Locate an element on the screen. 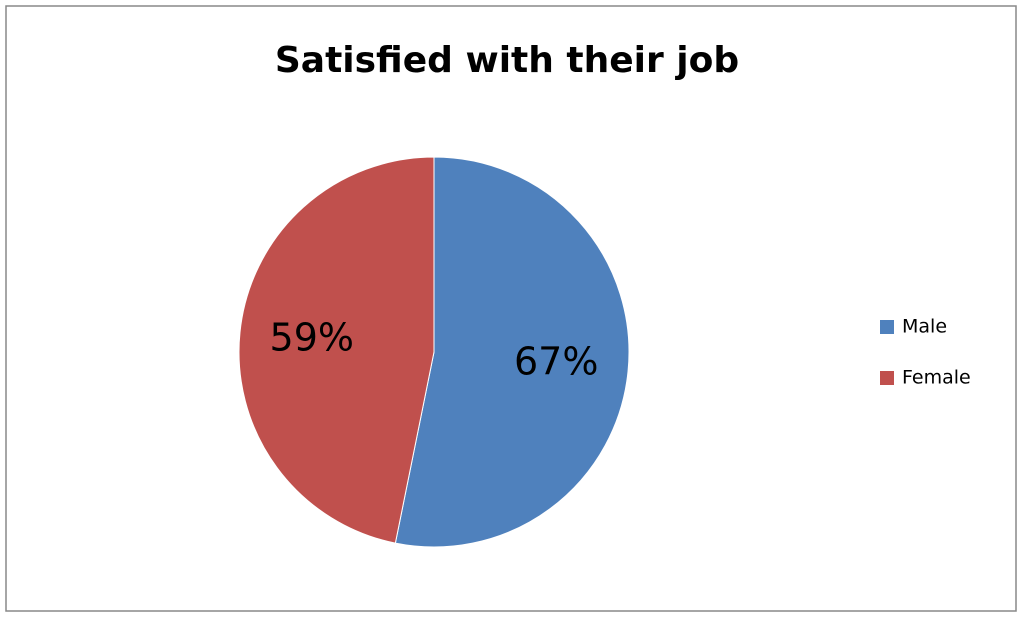 The image size is (1024, 622). legend-label: Female is located at coordinates (936, 378).